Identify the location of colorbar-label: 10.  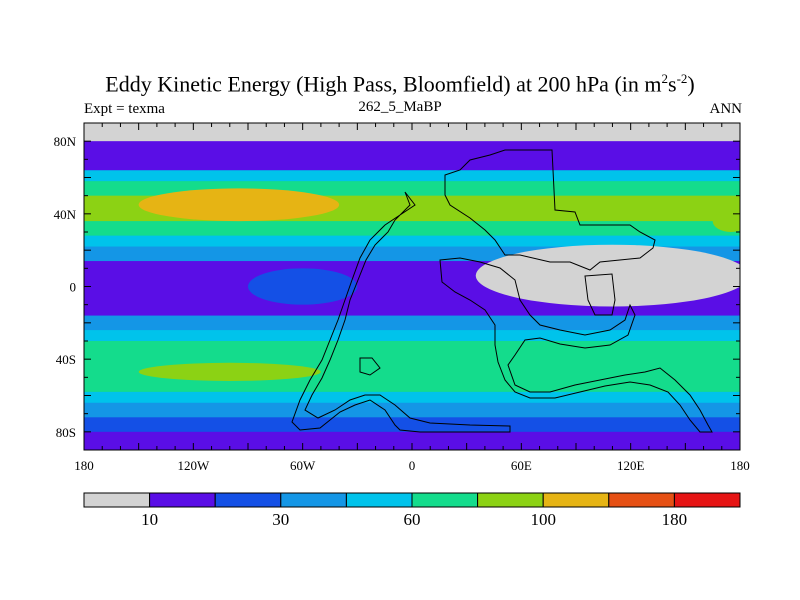
(149, 519).